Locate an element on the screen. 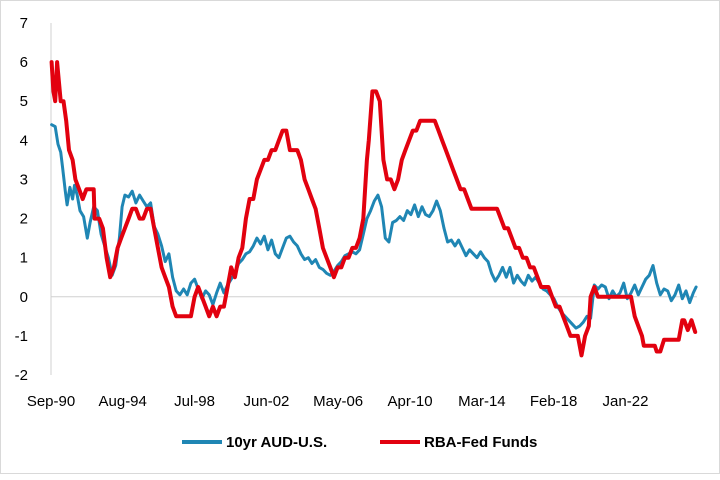  y-tick-label: 1 is located at coordinates (24, 258).